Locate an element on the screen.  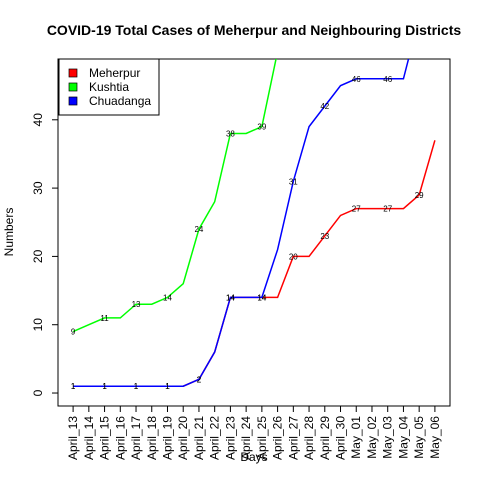
x-tick-label: April_30 is located at coordinates (341, 438).